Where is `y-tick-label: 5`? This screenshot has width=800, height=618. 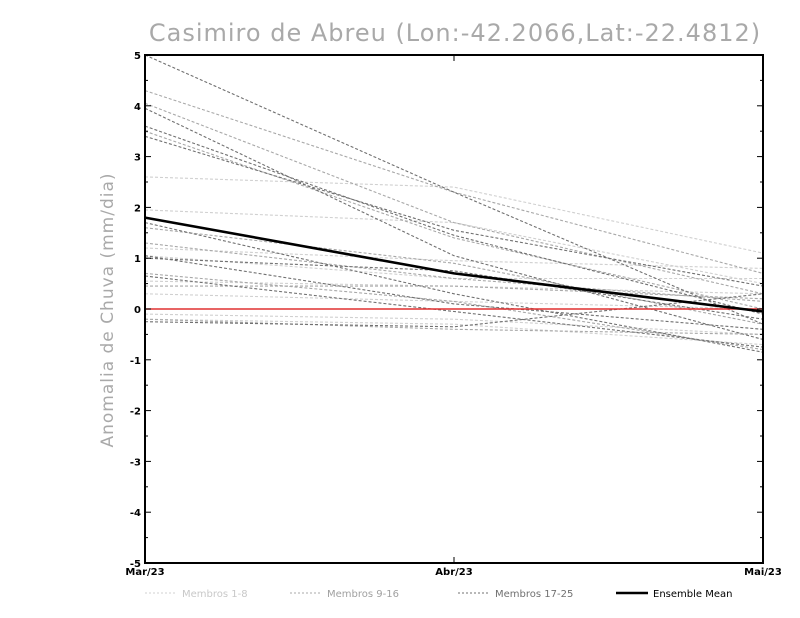 y-tick-label: 5 is located at coordinates (137, 56).